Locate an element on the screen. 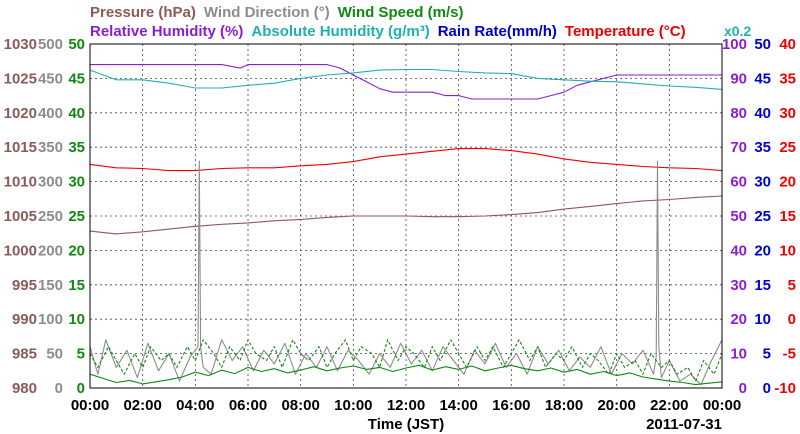  tick-label-temperature: 40 is located at coordinates (787, 44).